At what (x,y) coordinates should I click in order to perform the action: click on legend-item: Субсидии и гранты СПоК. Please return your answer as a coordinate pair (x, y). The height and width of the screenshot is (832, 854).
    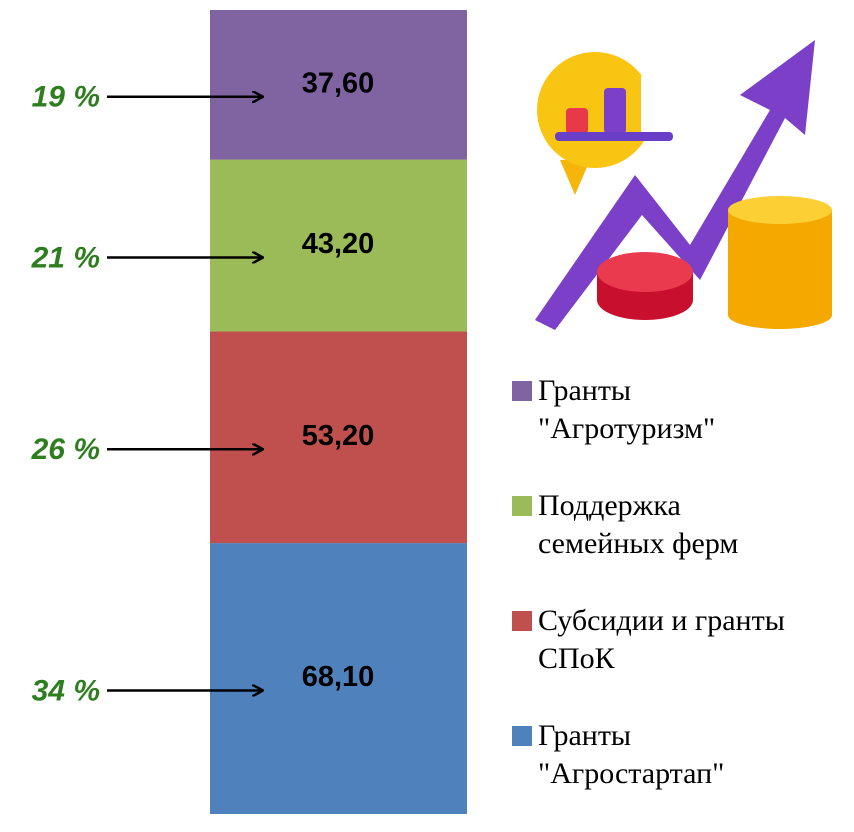
    Looking at the image, I should click on (682, 640).